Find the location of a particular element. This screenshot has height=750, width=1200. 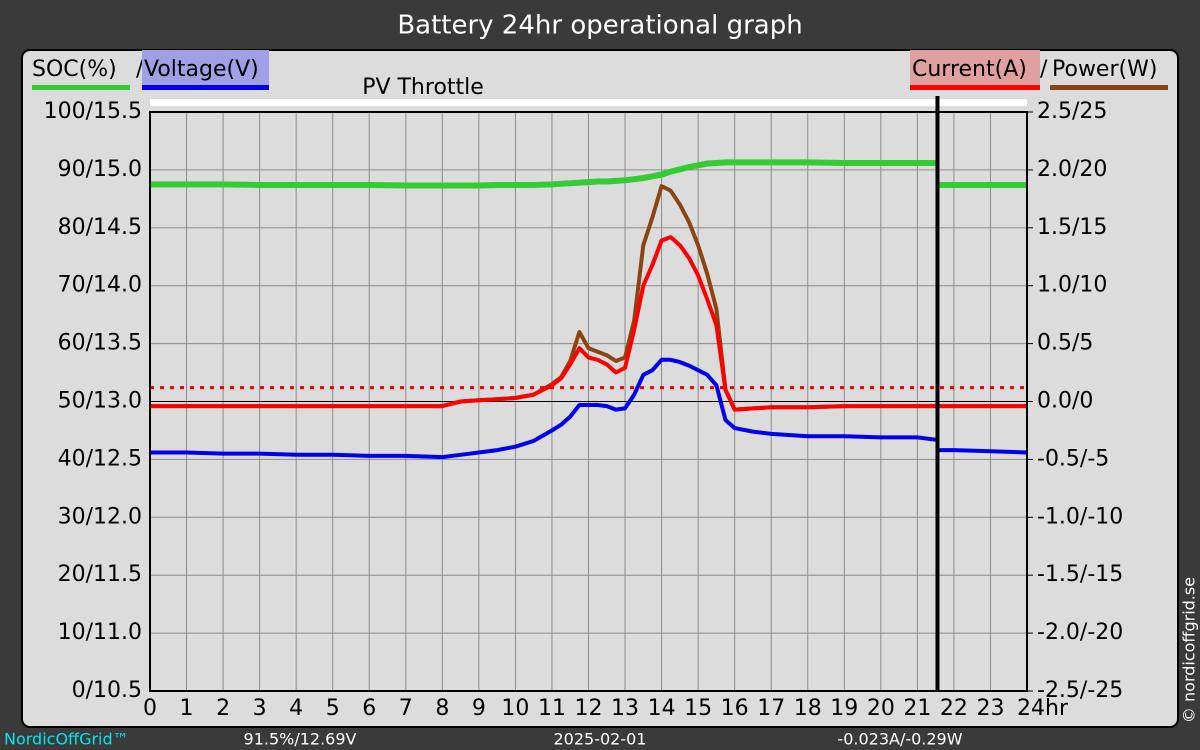

latest-reading: 91.5%/12.69V is located at coordinates (300, 739).